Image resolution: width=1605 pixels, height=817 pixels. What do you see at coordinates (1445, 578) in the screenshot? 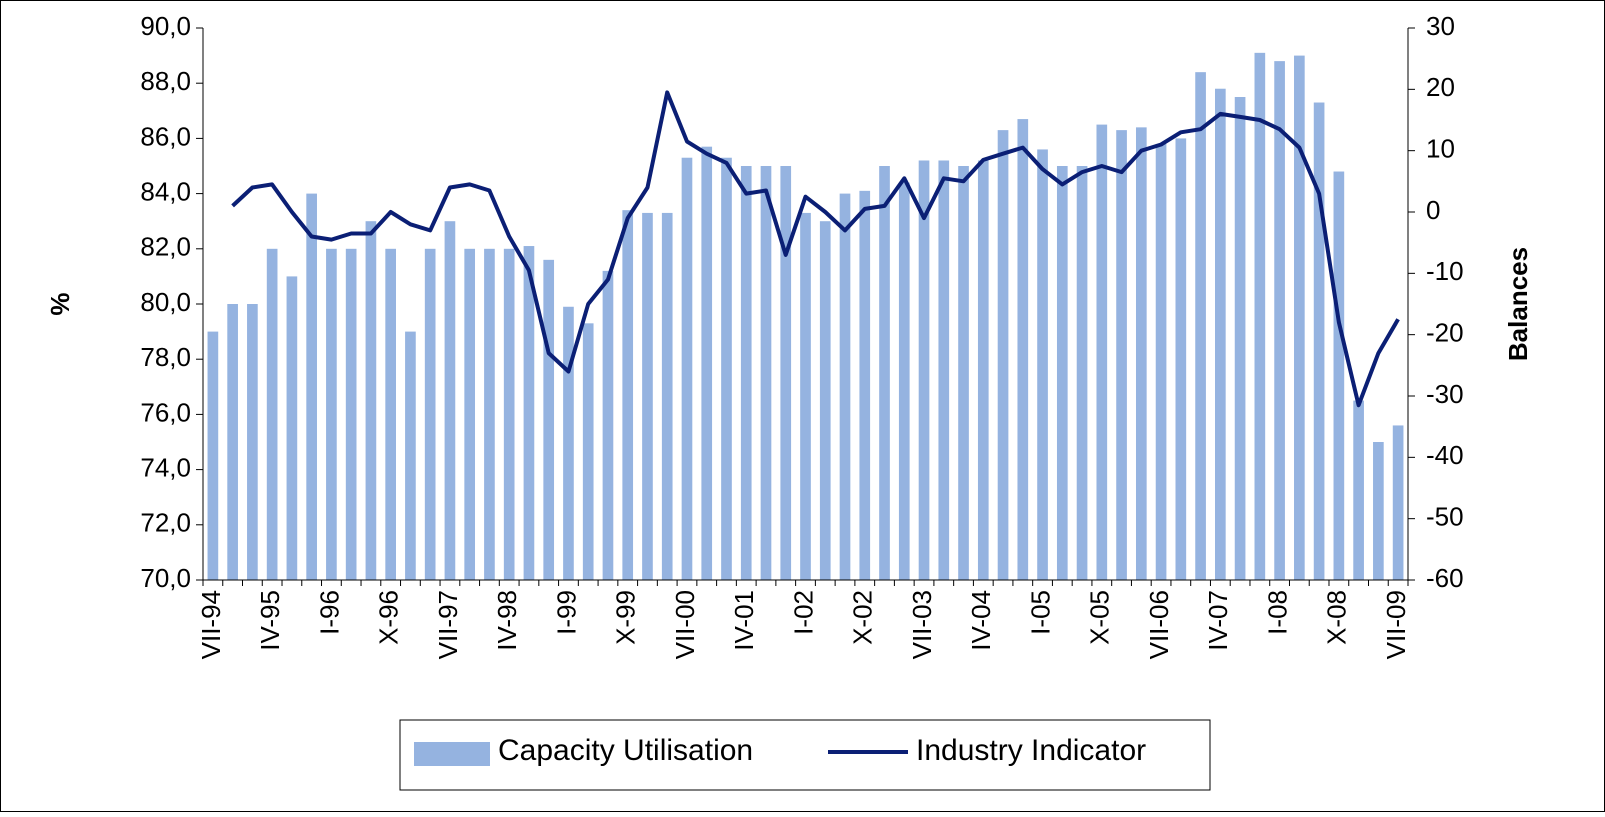
I see `y2-tick-label: -60` at bounding box center [1445, 578].